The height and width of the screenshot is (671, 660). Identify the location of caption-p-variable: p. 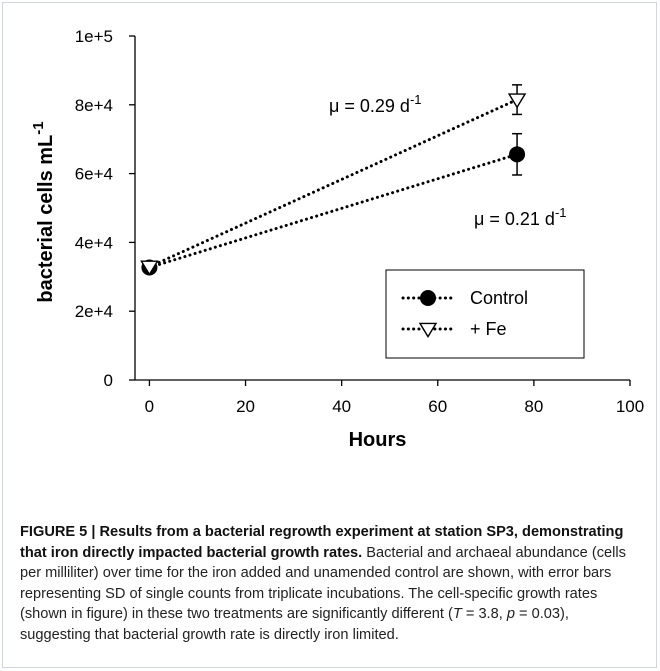
(510, 614).